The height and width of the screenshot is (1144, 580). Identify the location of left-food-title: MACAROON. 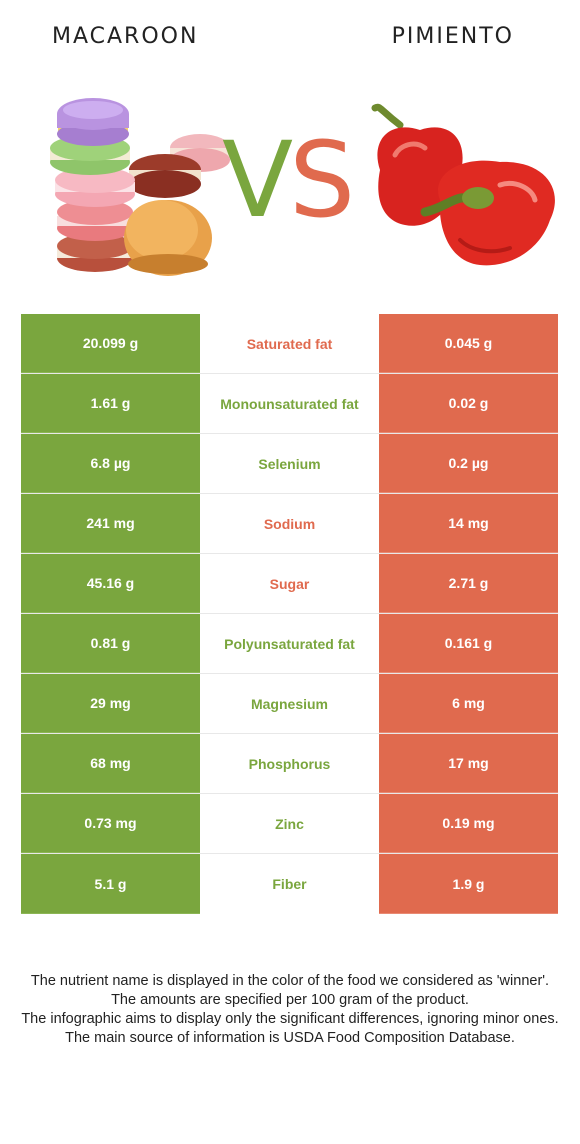
(125, 36).